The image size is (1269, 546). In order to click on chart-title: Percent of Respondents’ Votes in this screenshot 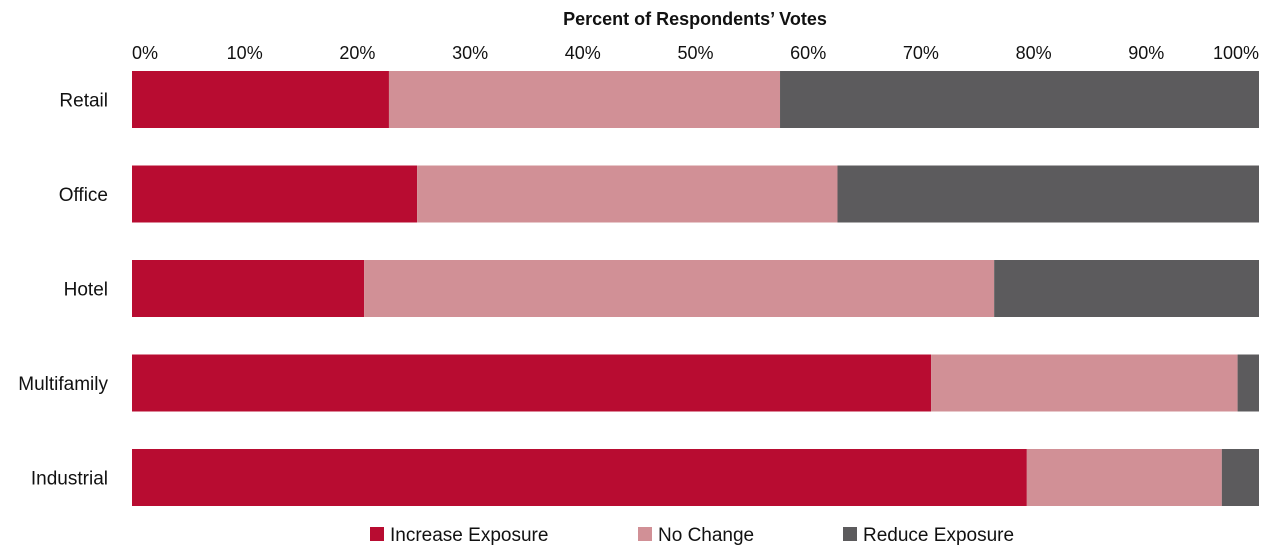, I will do `click(695, 19)`.